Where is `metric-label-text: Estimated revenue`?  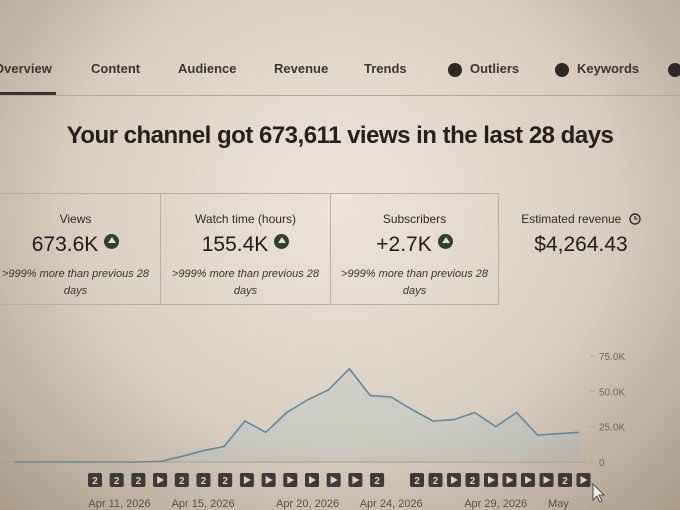
metric-label-text: Estimated revenue is located at coordinates (571, 219).